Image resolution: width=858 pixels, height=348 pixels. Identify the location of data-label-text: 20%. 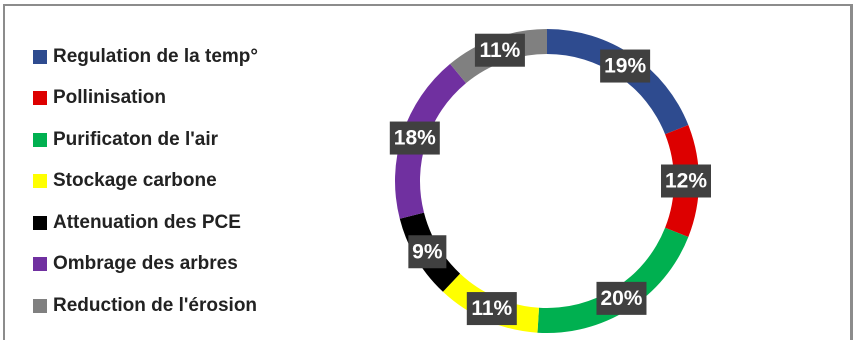
(621, 298).